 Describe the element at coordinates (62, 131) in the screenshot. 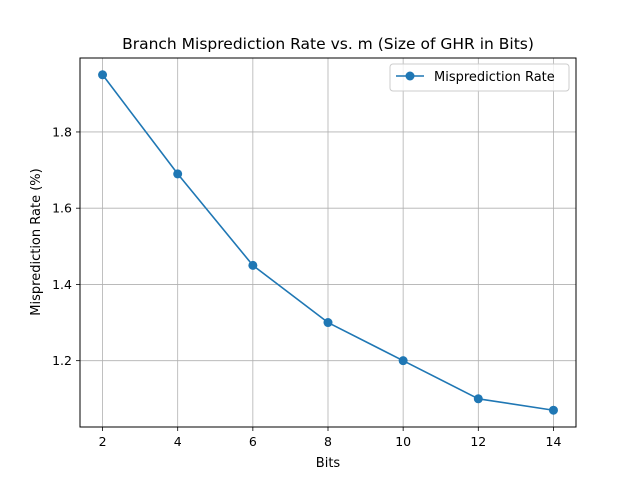

I see `y-tick-label: 1.8` at that location.